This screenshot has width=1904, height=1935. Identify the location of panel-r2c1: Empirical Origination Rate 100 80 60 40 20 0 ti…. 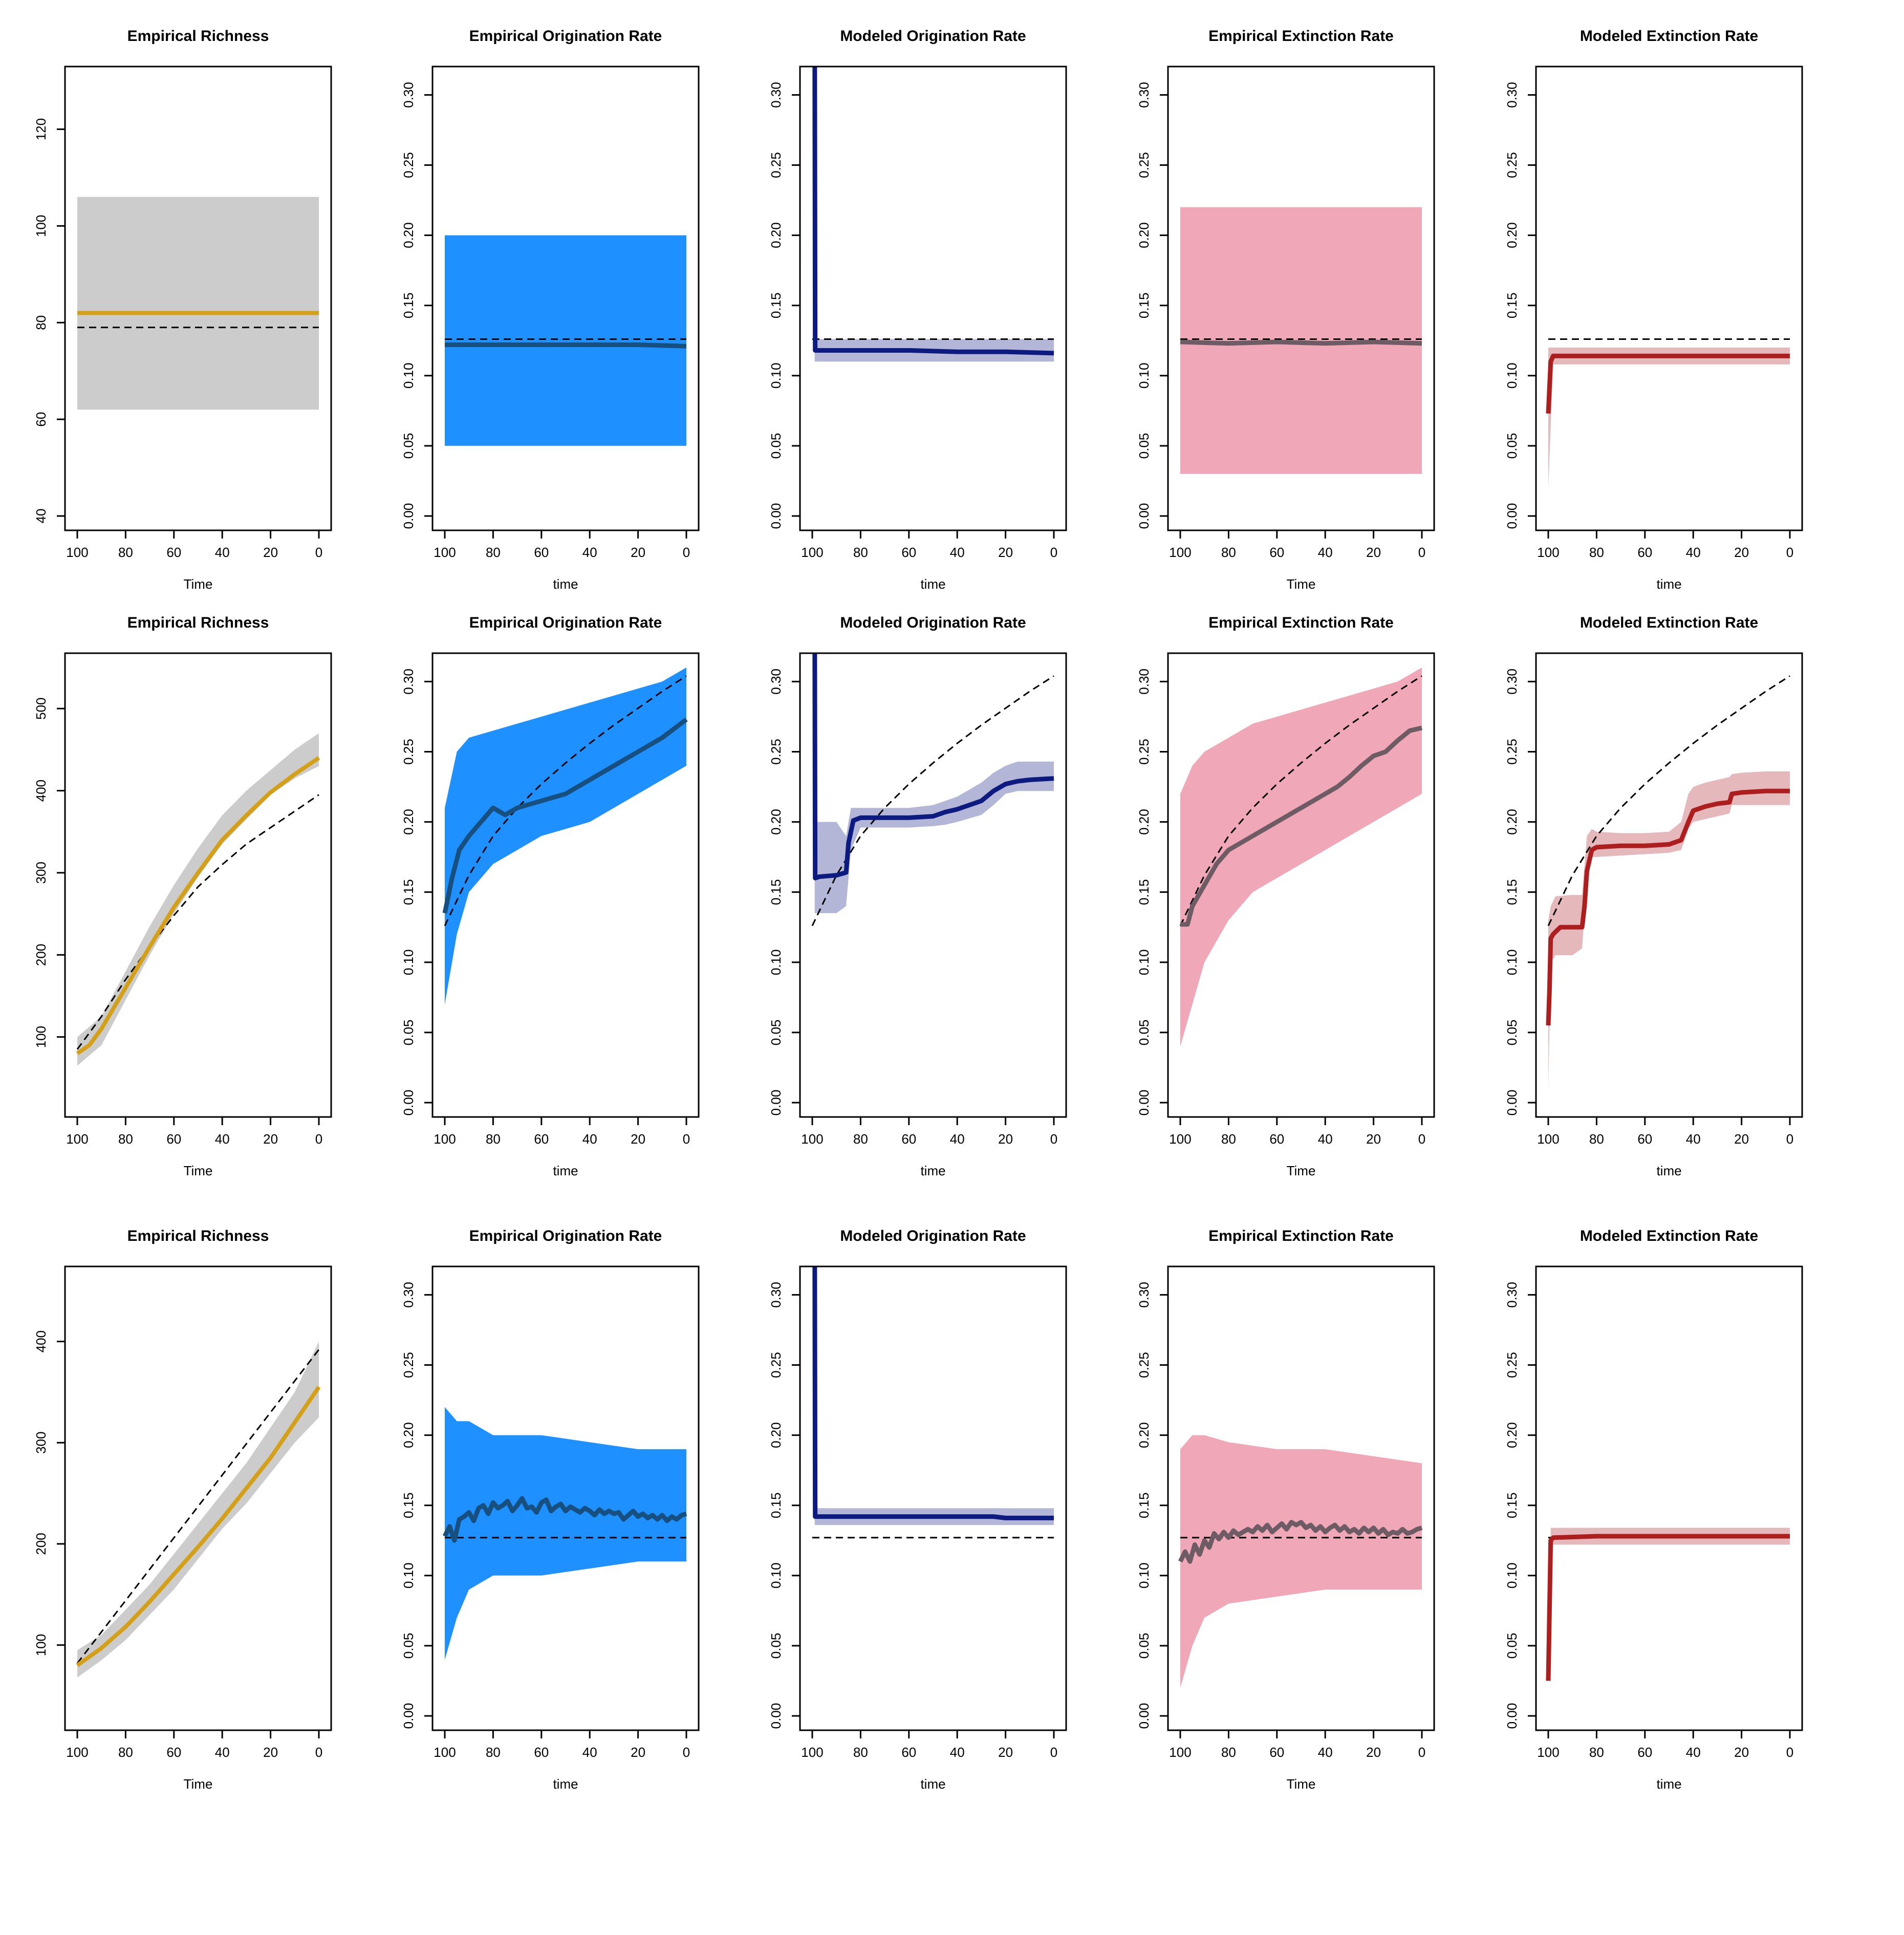
(550, 1510).